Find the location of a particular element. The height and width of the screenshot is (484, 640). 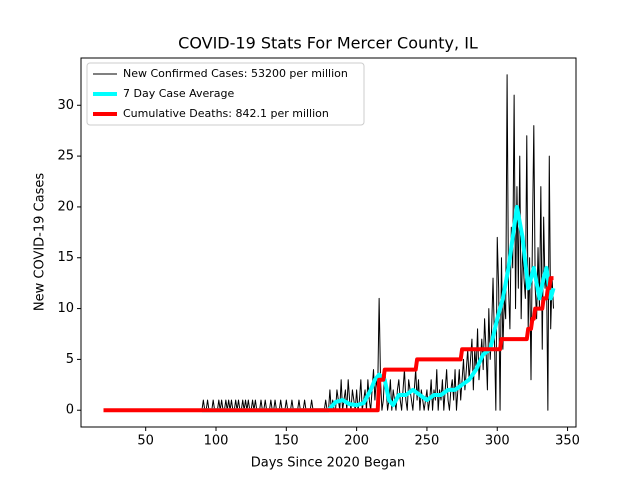

x-tick-label: 200 is located at coordinates (356, 441).